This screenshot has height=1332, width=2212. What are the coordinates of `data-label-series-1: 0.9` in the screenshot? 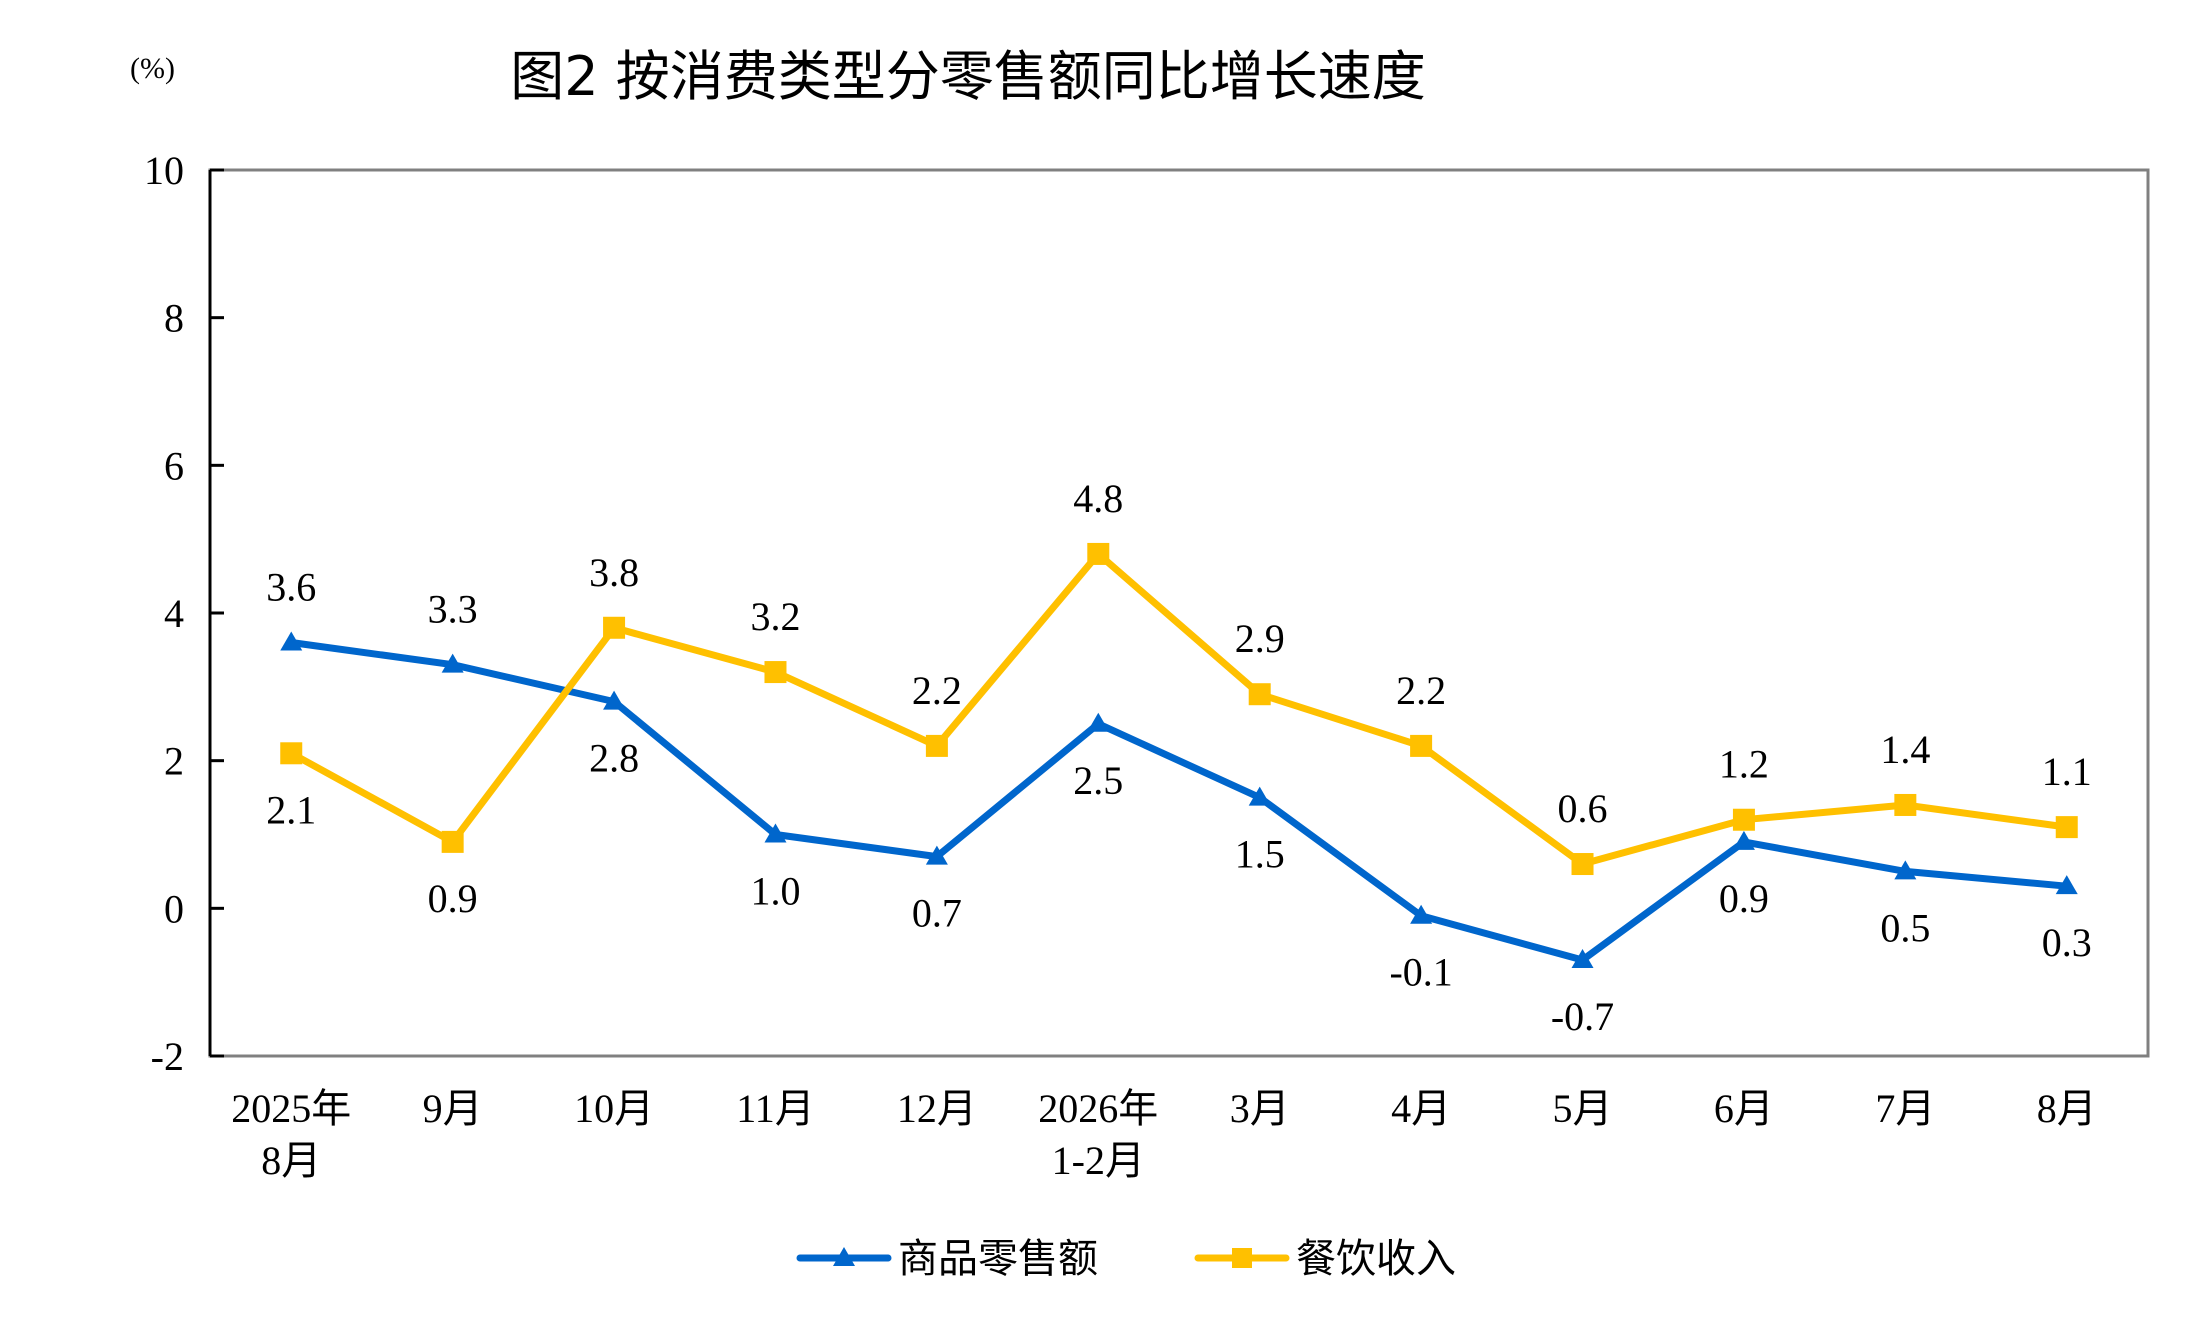 It's located at (453, 898).